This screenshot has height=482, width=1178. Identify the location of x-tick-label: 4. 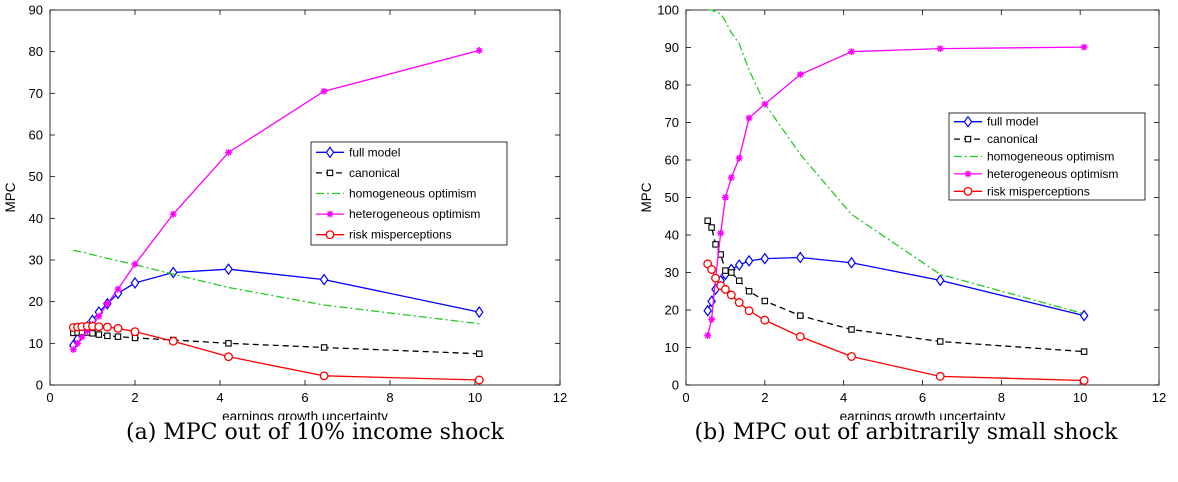
(219, 397).